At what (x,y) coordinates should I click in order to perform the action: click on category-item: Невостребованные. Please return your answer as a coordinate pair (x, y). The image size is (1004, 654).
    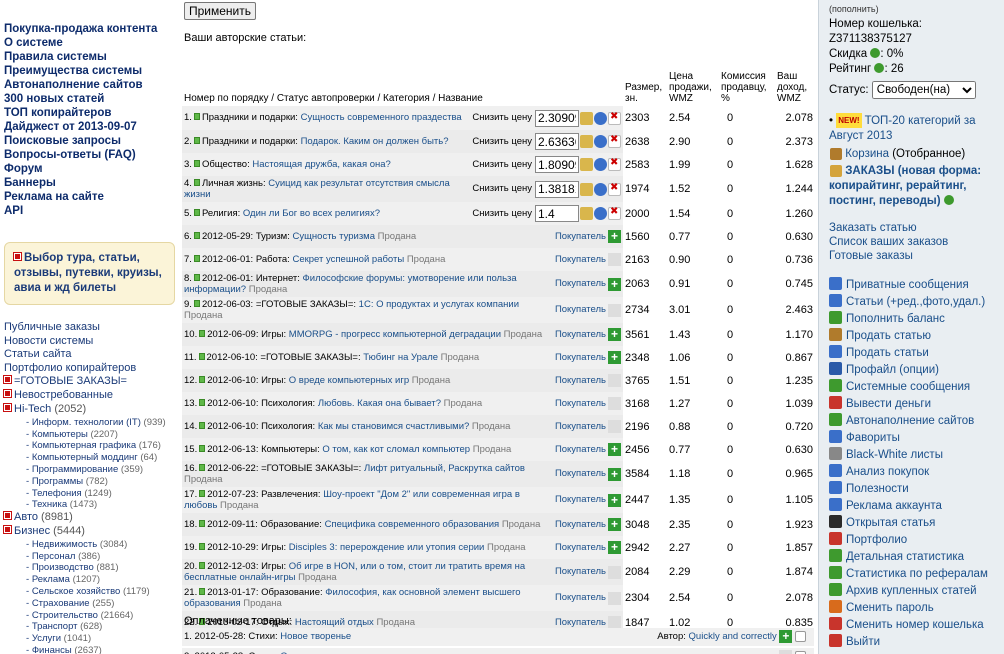
    Looking at the image, I should click on (91, 396).